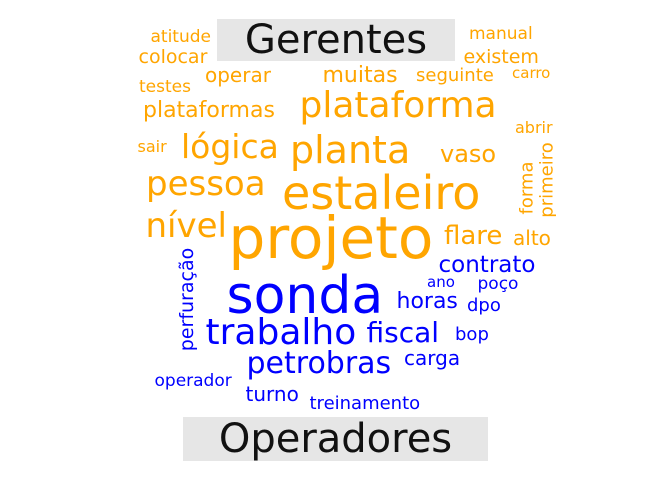 The height and width of the screenshot is (480, 672). Describe the element at coordinates (173, 56) in the screenshot. I see `word-gerentes: colocar` at that location.